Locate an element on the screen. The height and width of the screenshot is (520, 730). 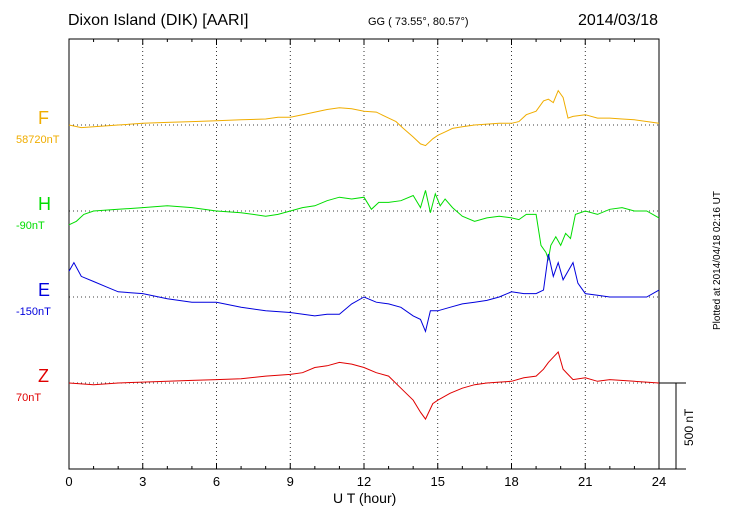
x-tick-label: 24 is located at coordinates (659, 481).